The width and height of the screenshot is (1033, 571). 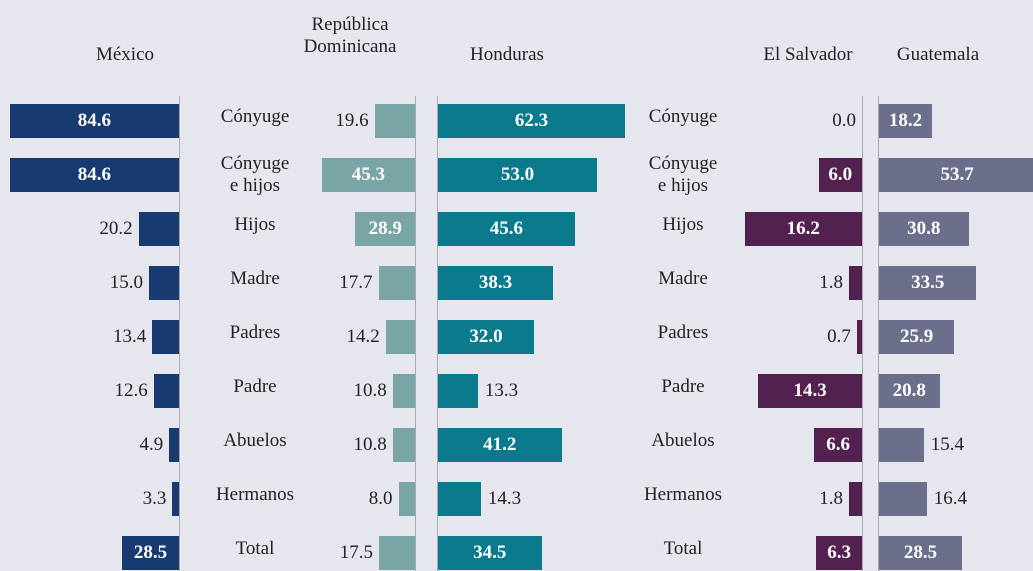 What do you see at coordinates (151, 444) in the screenshot?
I see `value-label: 4.9` at bounding box center [151, 444].